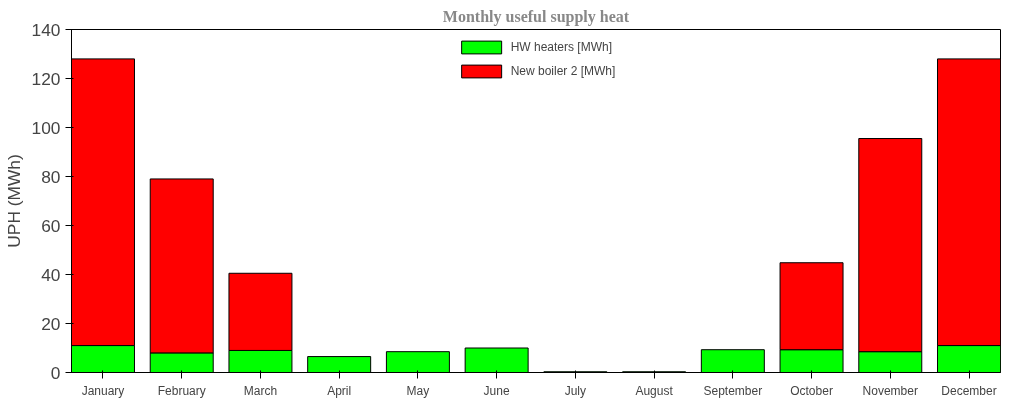 This screenshot has width=1012, height=405. Describe the element at coordinates (51, 274) in the screenshot. I see `y-tick-label: 40` at that location.